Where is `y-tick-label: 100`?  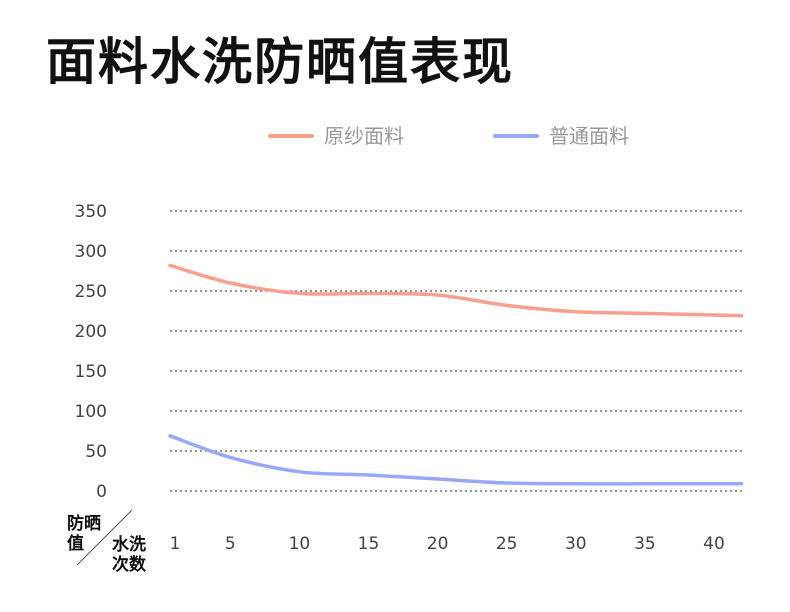
y-tick-label: 100 is located at coordinates (91, 412).